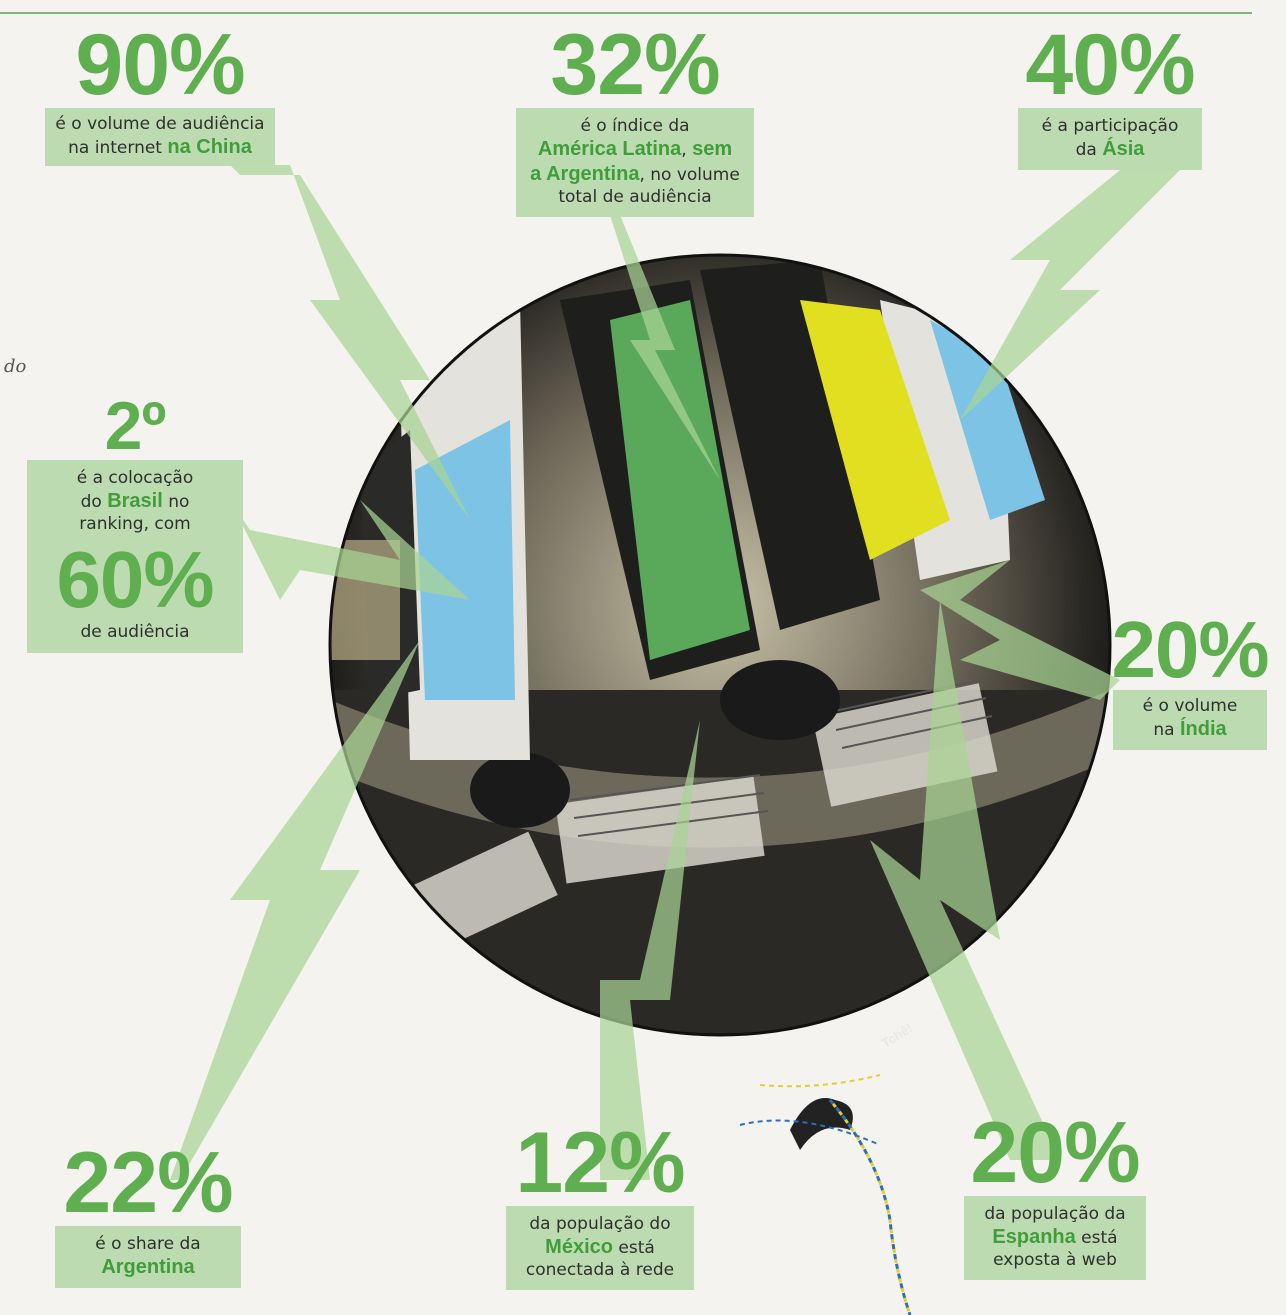 The image size is (1286, 1315). Describe the element at coordinates (135, 501) in the screenshot. I see `highlight-brasil: Brasil` at that location.